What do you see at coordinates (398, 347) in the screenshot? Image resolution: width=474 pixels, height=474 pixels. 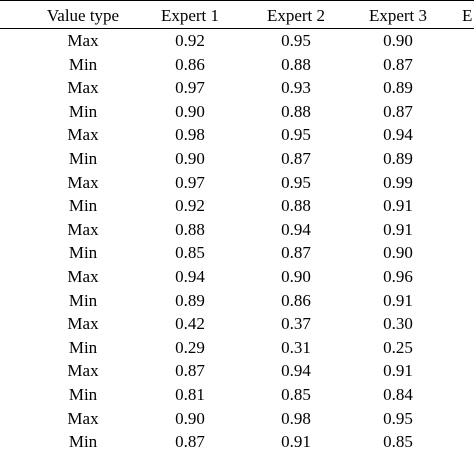 I see `cell-expert-3: 0.25` at bounding box center [398, 347].